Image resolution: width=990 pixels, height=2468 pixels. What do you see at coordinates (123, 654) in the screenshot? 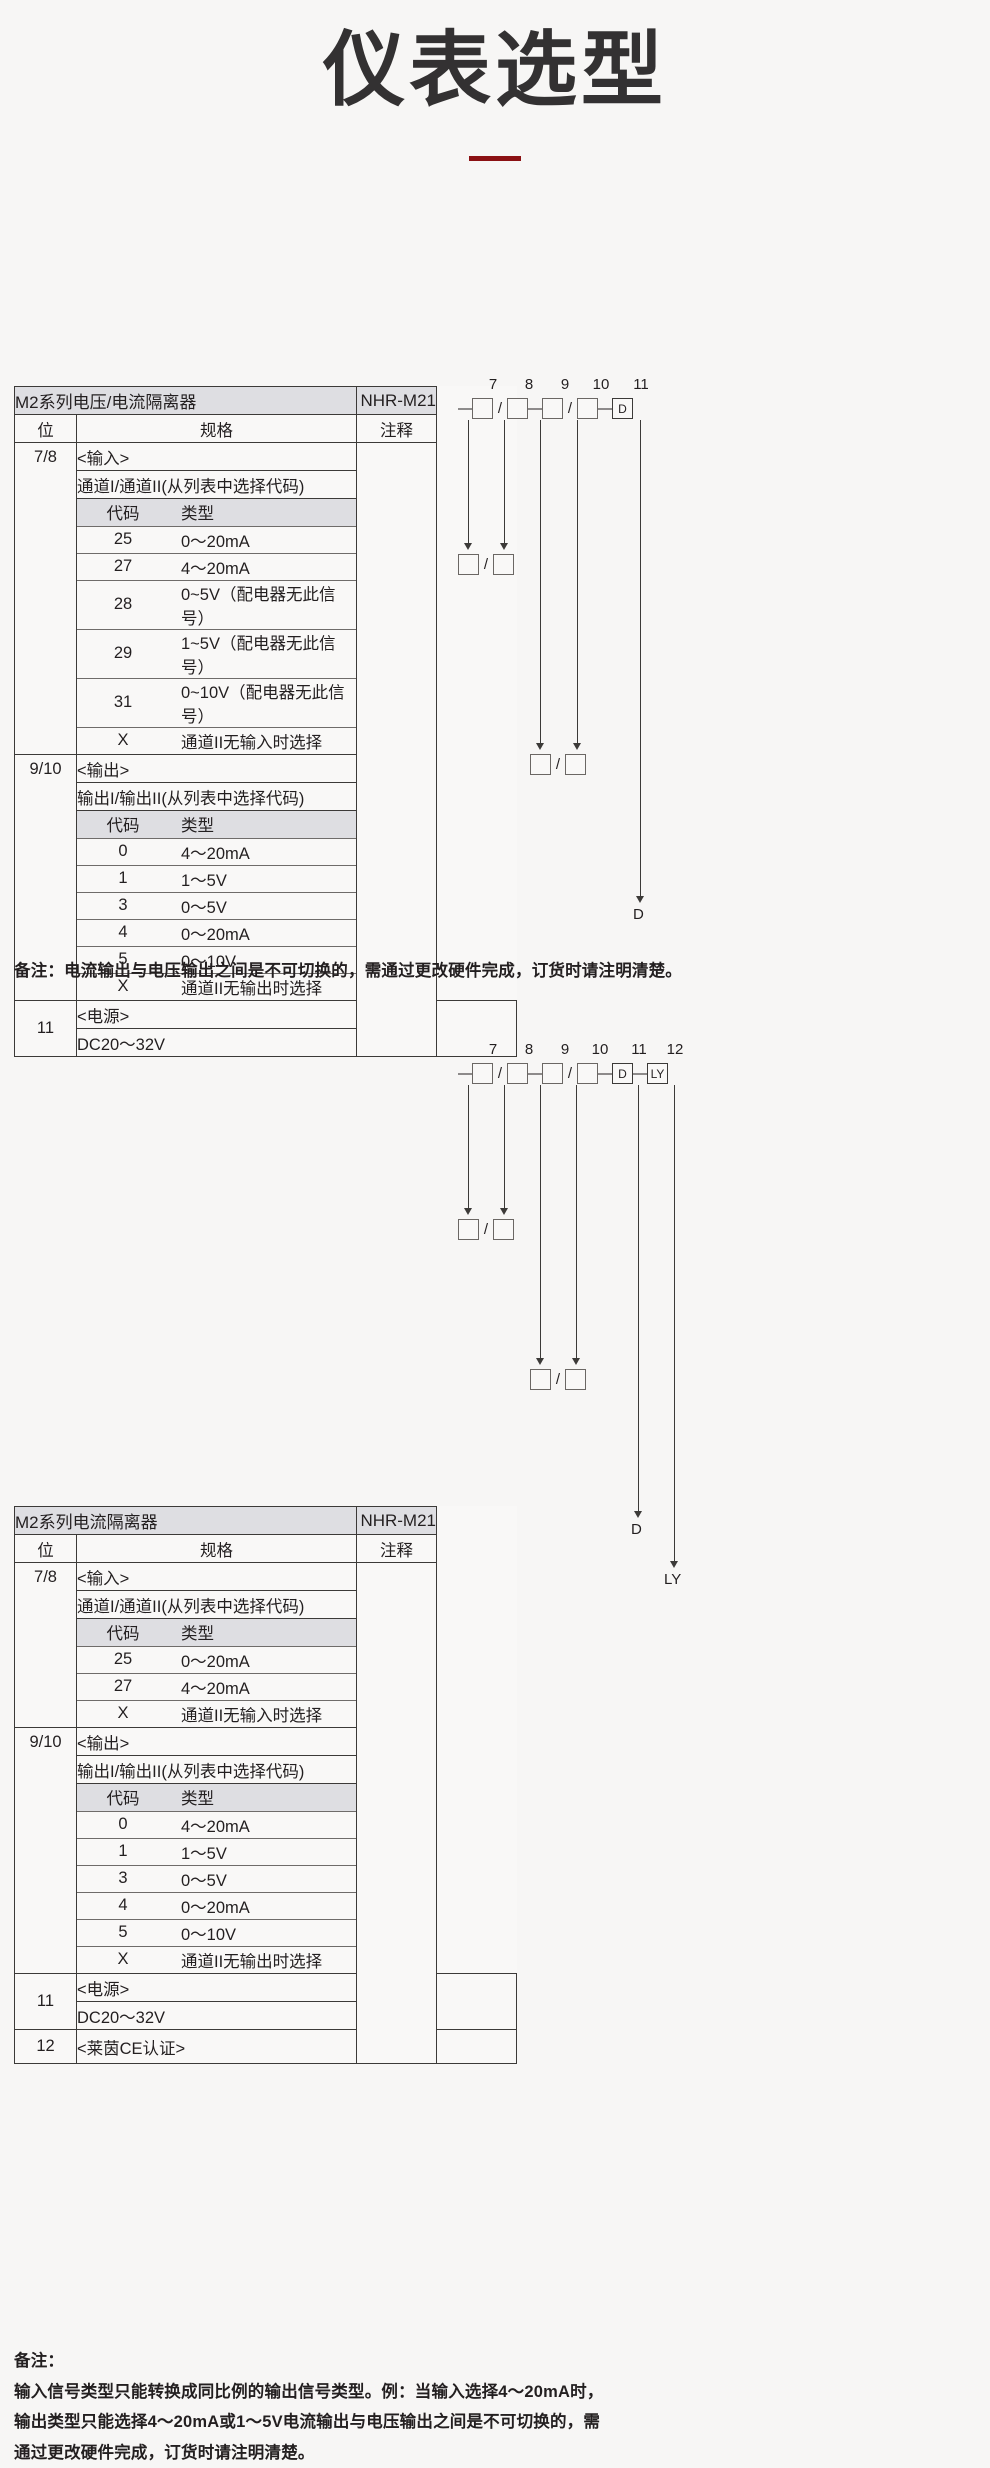
I see `code-value: 29` at bounding box center [123, 654].